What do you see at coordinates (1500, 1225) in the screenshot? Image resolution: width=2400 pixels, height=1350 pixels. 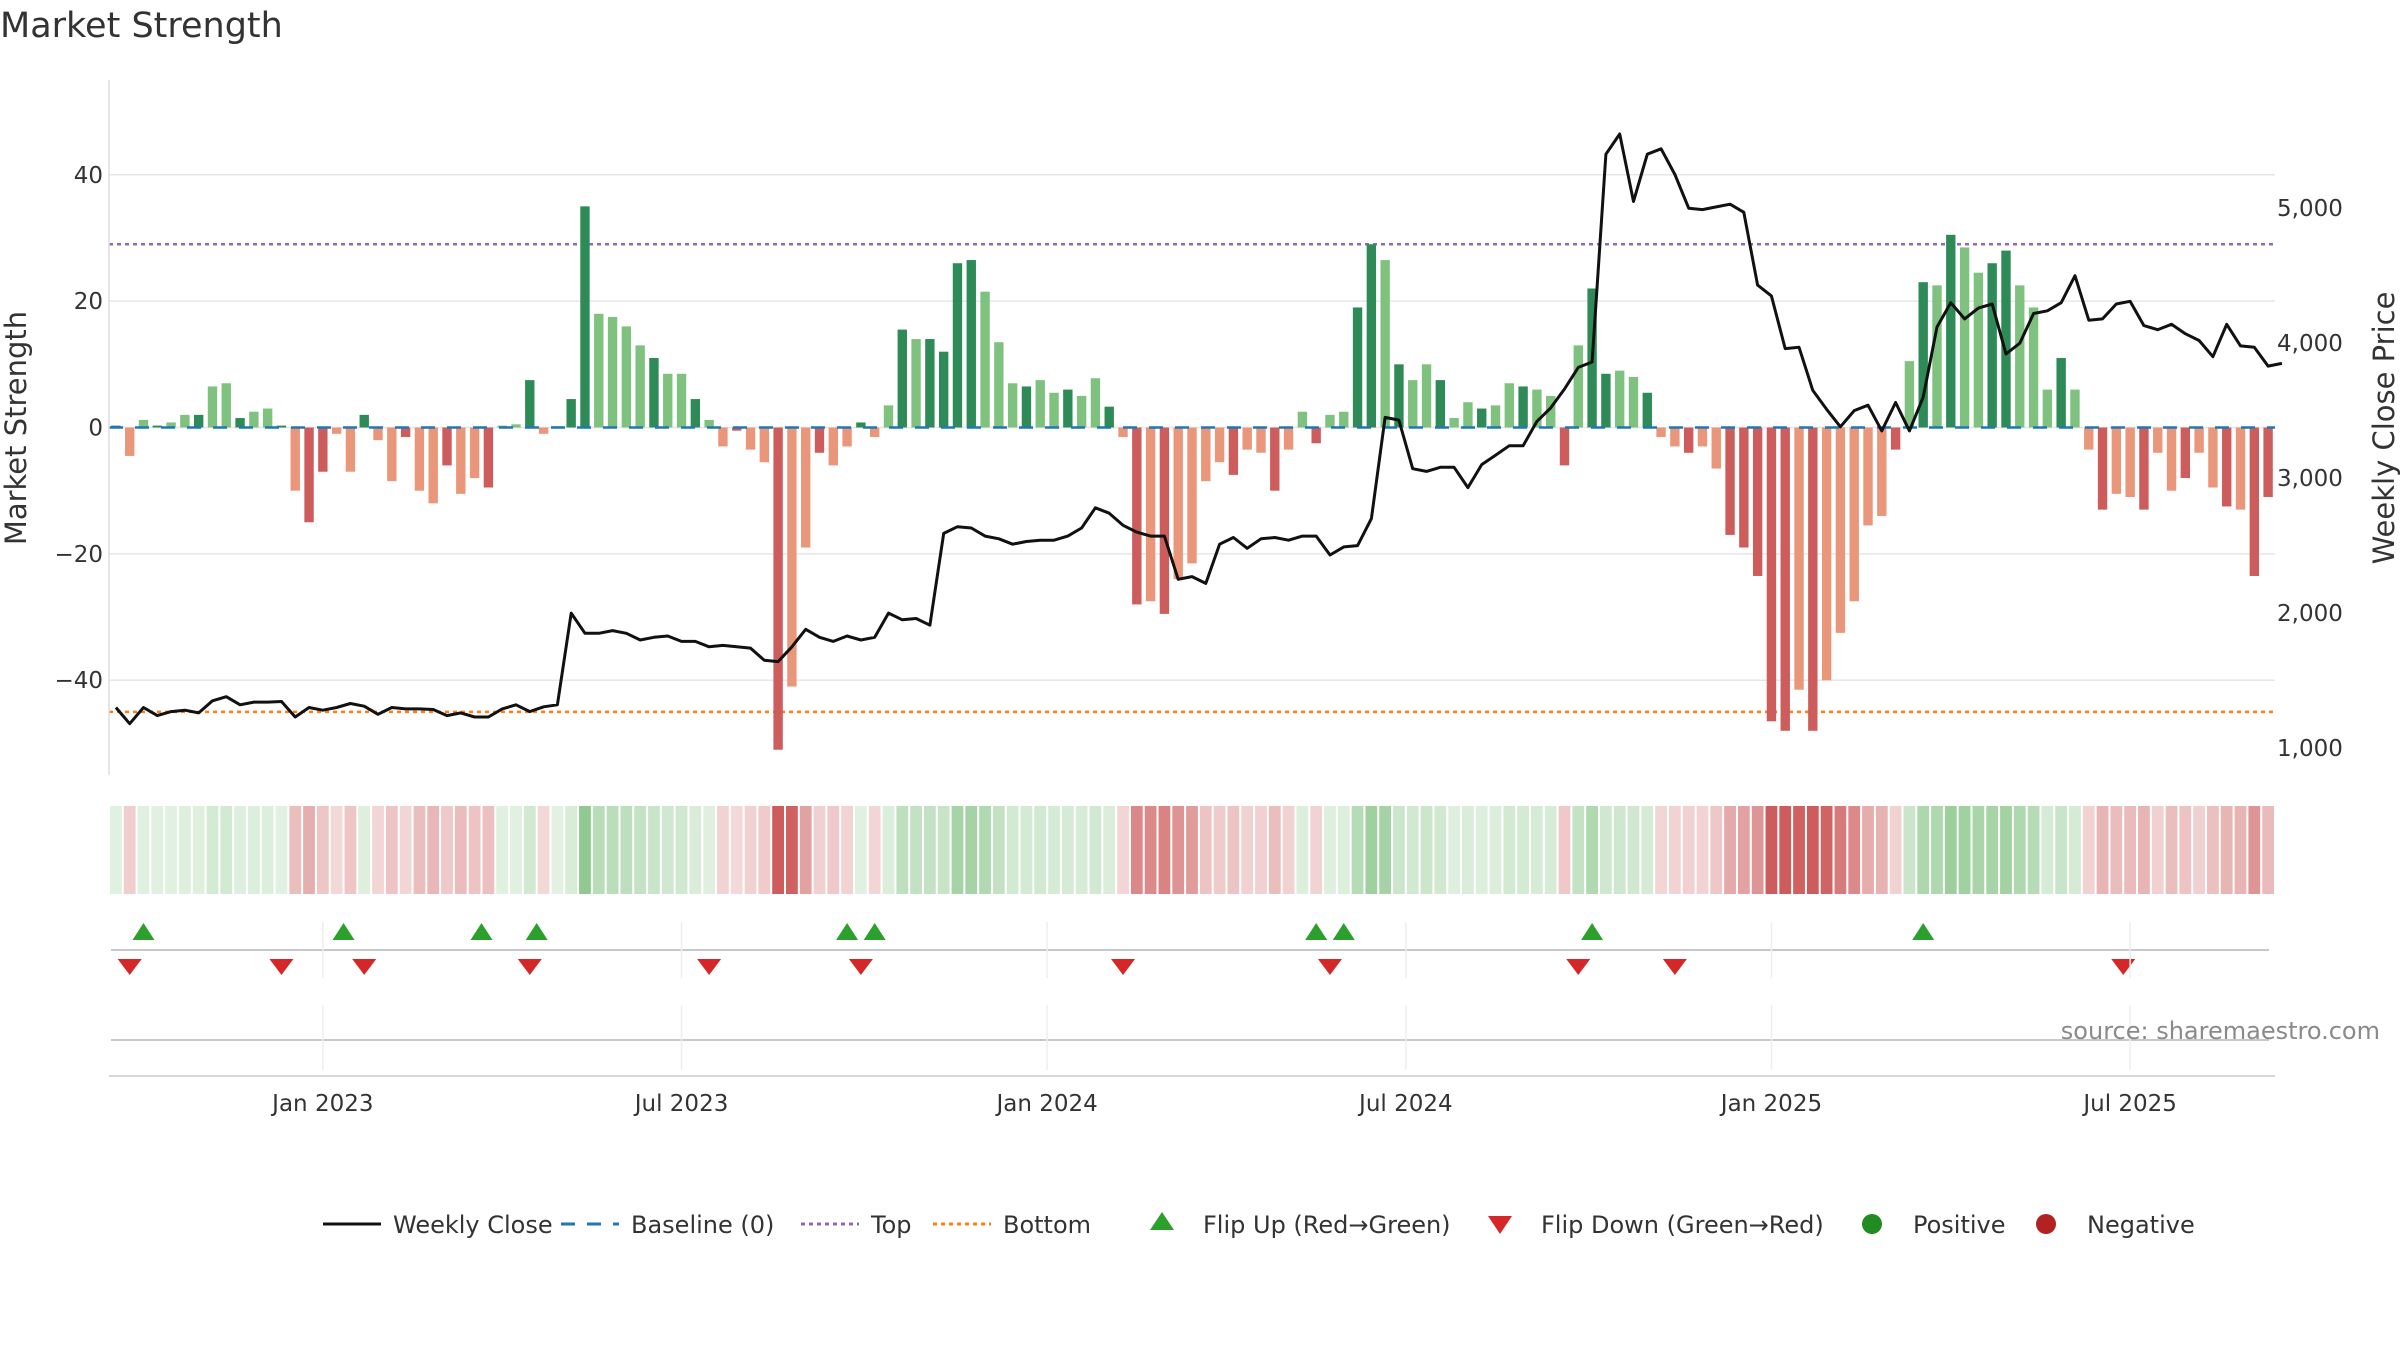 I see `triangle-down-icon` at bounding box center [1500, 1225].